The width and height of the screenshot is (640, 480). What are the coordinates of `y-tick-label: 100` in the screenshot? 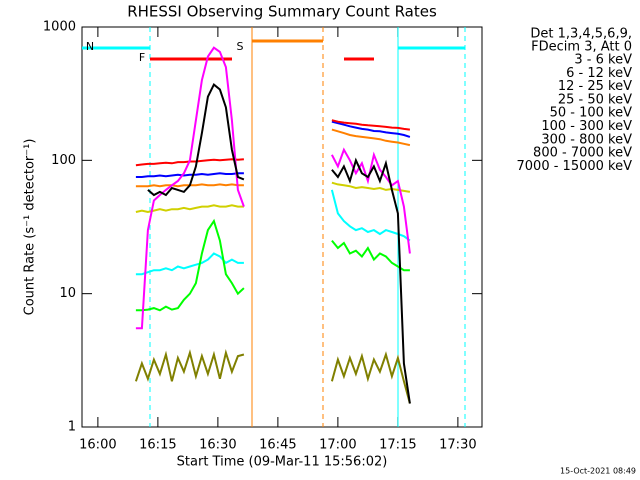 It's located at (63, 160).